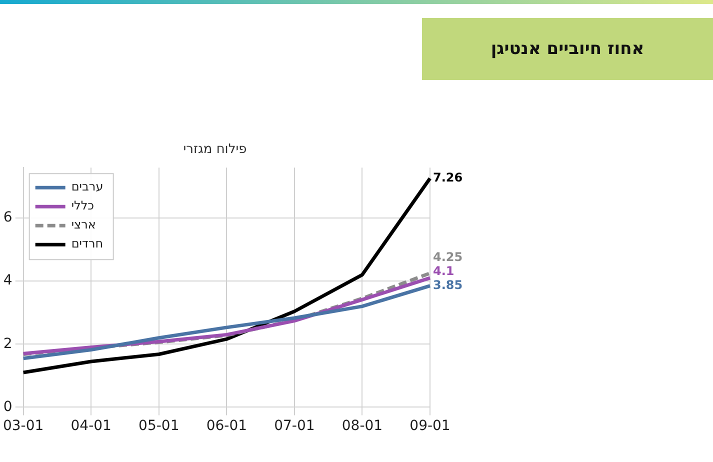 The width and height of the screenshot is (713, 462). Describe the element at coordinates (443, 271) in the screenshot. I see `data-label: 4.1` at that location.